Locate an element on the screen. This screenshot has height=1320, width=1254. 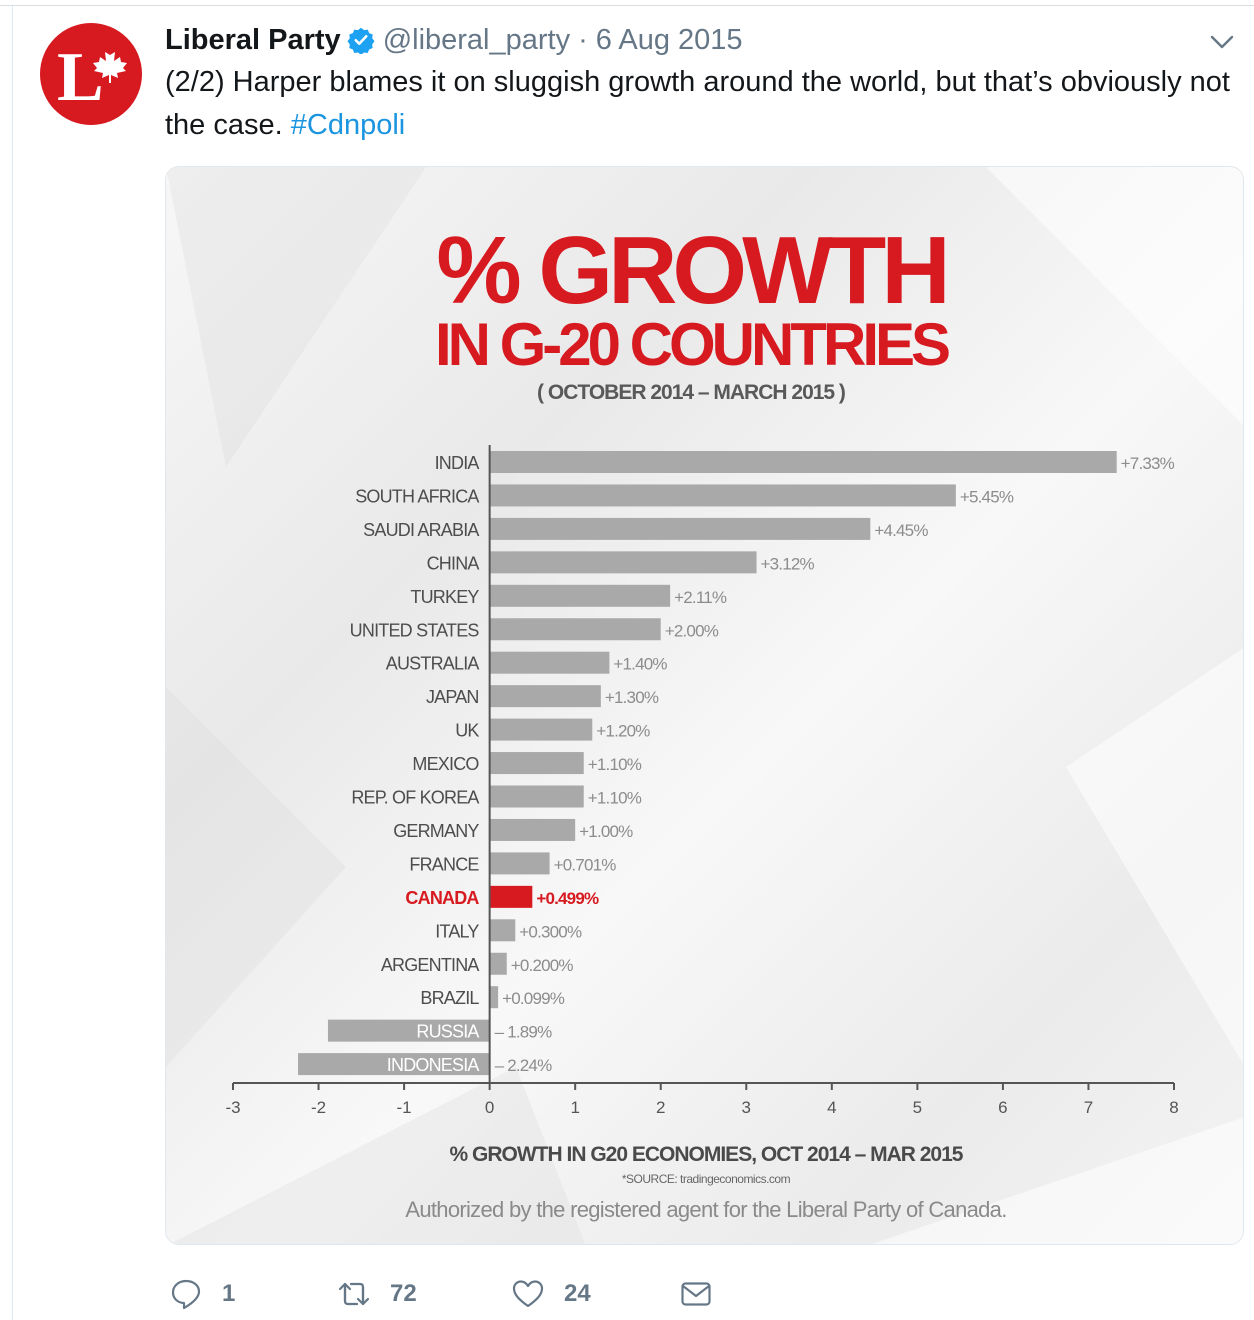
direct-message-button is located at coordinates (706, 1294).